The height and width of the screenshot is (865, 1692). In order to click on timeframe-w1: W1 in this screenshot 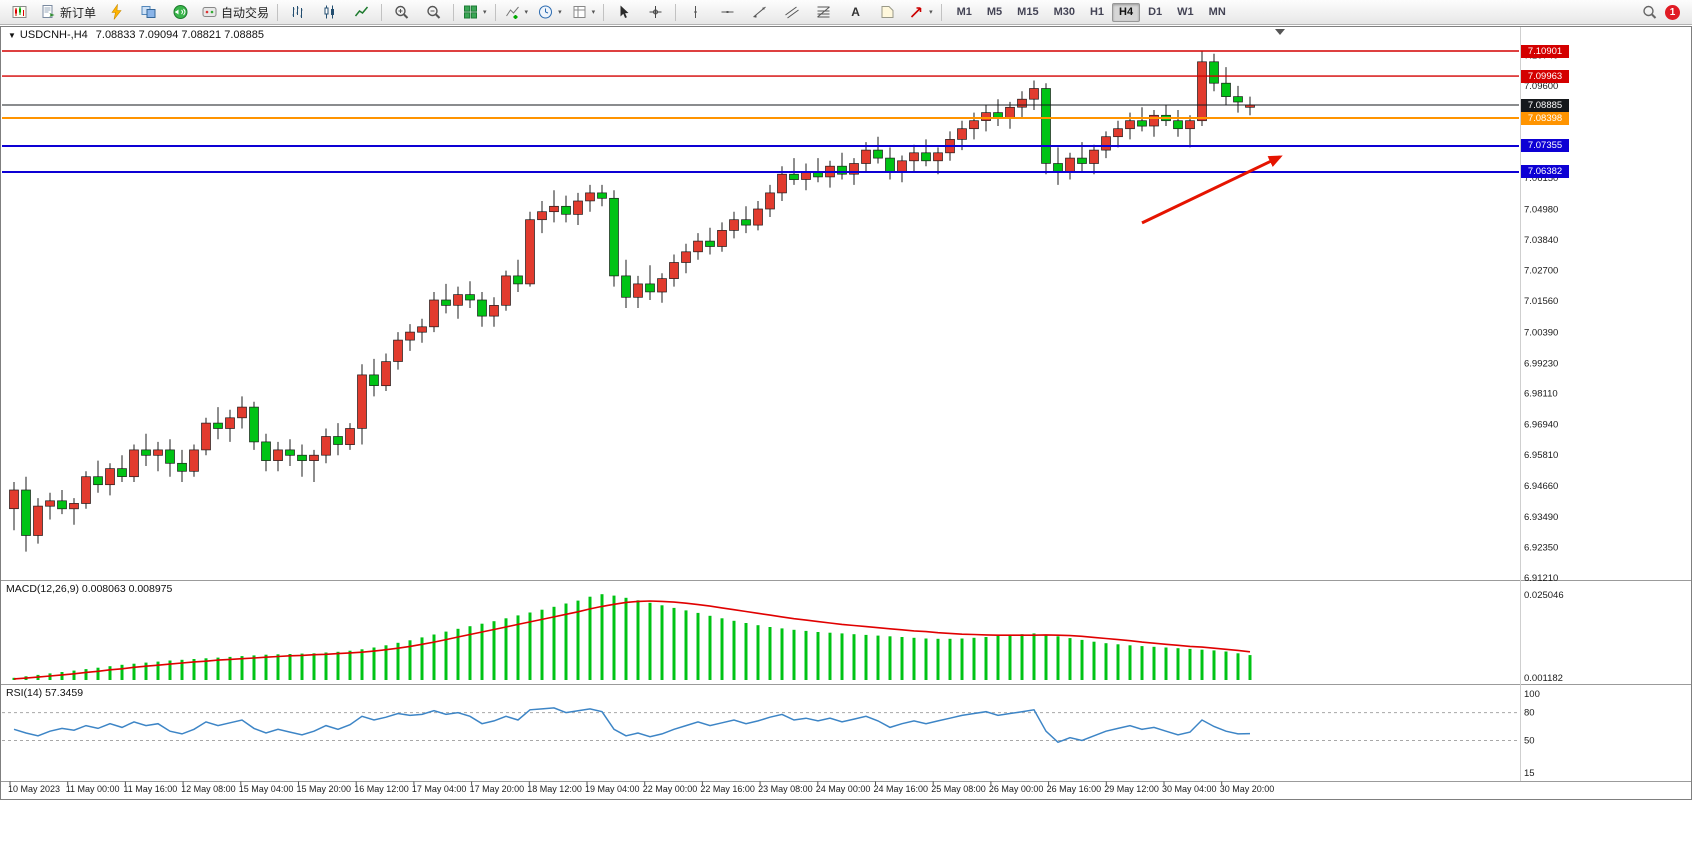, I will do `click(1185, 11)`.